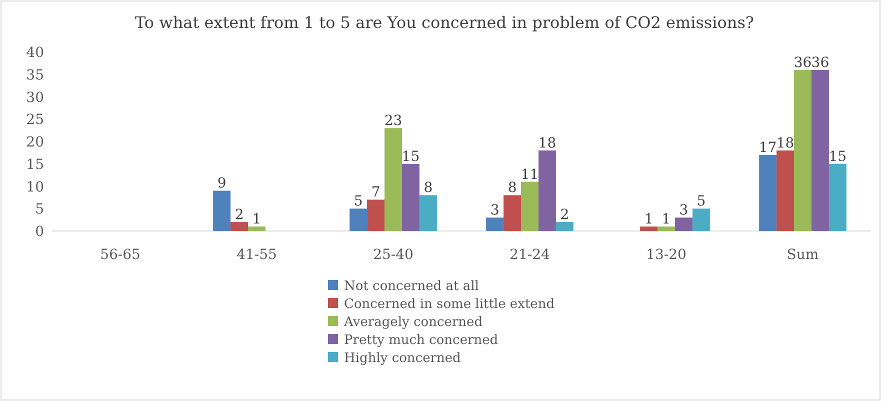 This screenshot has height=401, width=889. Describe the element at coordinates (221, 184) in the screenshot. I see `data-label: 9` at that location.